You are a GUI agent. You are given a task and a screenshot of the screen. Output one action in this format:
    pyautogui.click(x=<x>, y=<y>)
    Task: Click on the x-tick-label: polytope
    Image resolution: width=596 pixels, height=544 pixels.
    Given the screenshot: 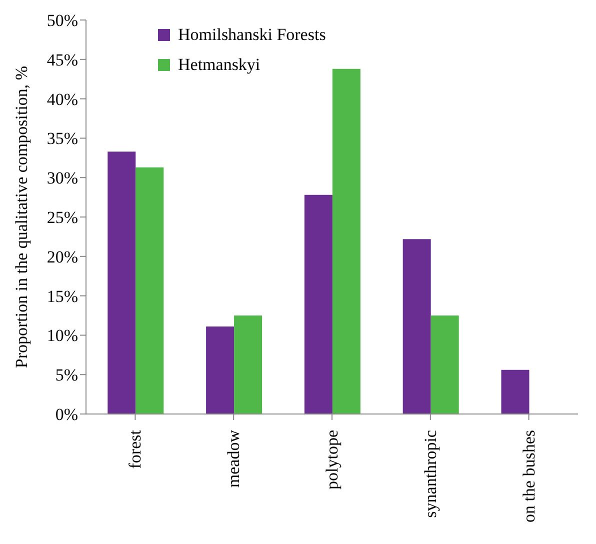 What is the action you would take?
    pyautogui.click(x=332, y=460)
    